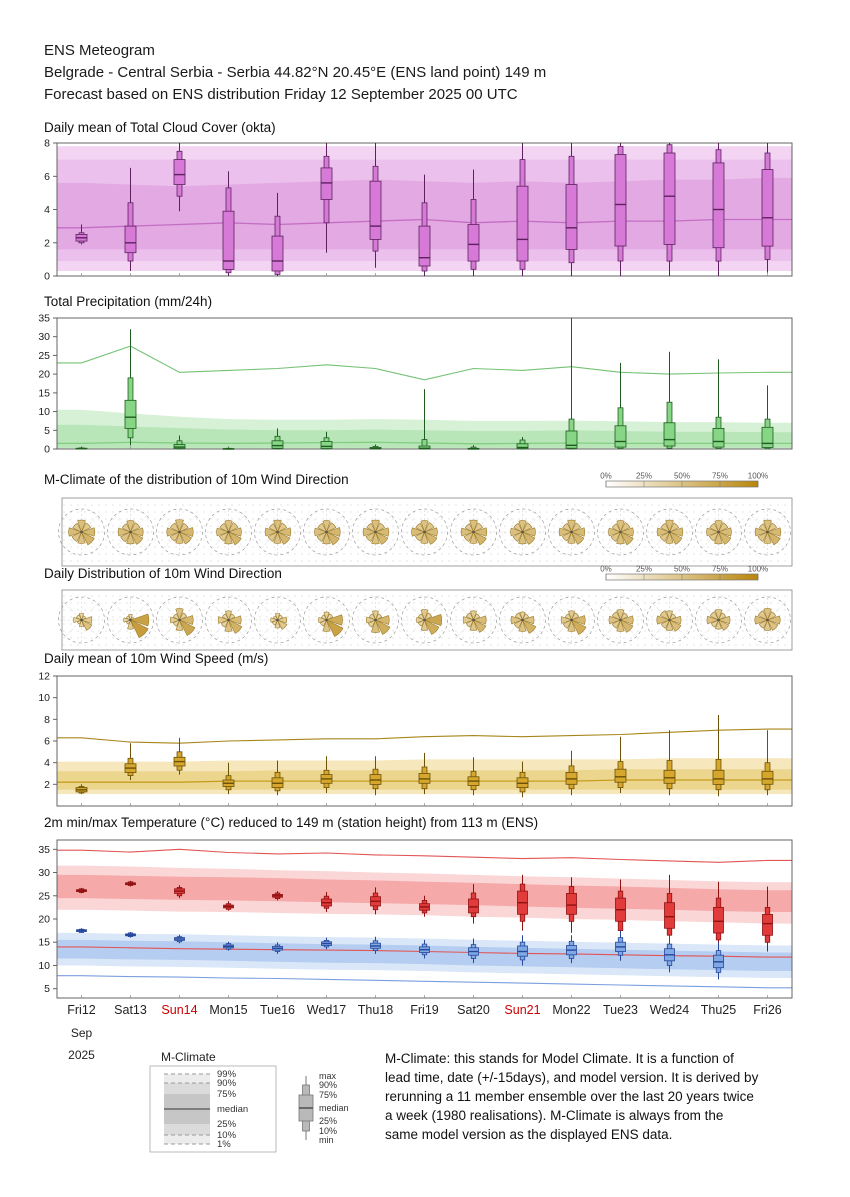 This screenshot has width=850, height=1197. Describe the element at coordinates (424, 1010) in the screenshot. I see `svg-text: Fri19` at that location.